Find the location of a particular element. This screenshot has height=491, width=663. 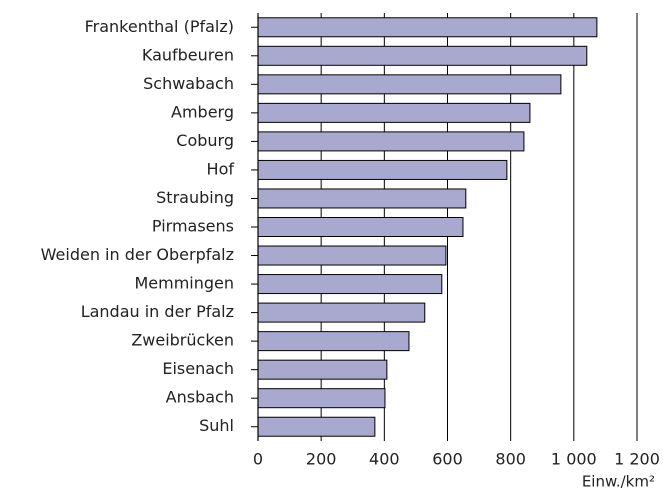

y-tick-label: Zweibrücken is located at coordinates (182, 340).